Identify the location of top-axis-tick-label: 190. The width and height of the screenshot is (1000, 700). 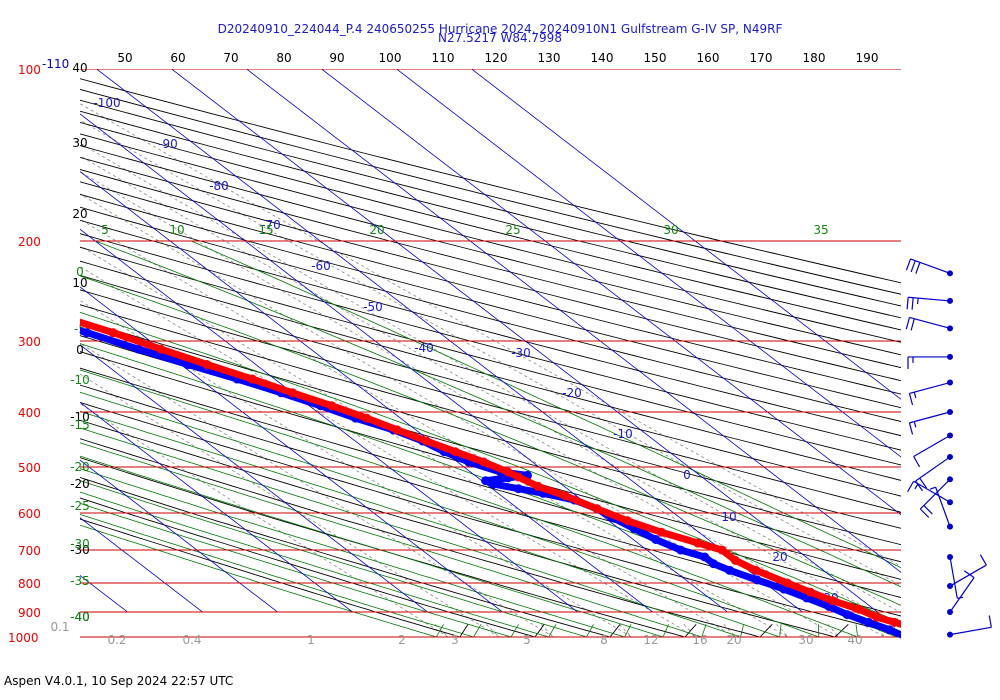
(867, 58).